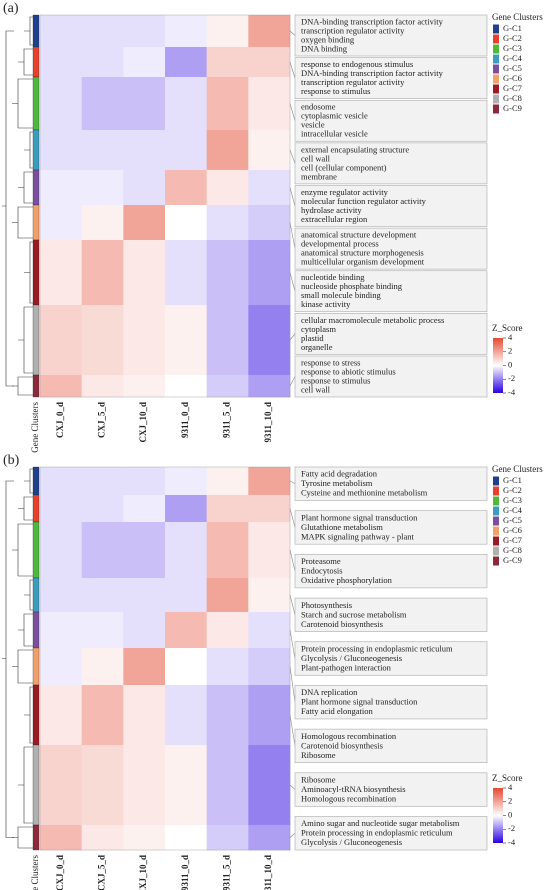 This screenshot has height=890, width=550. I want to click on panel-label: (b), so click(11, 460).